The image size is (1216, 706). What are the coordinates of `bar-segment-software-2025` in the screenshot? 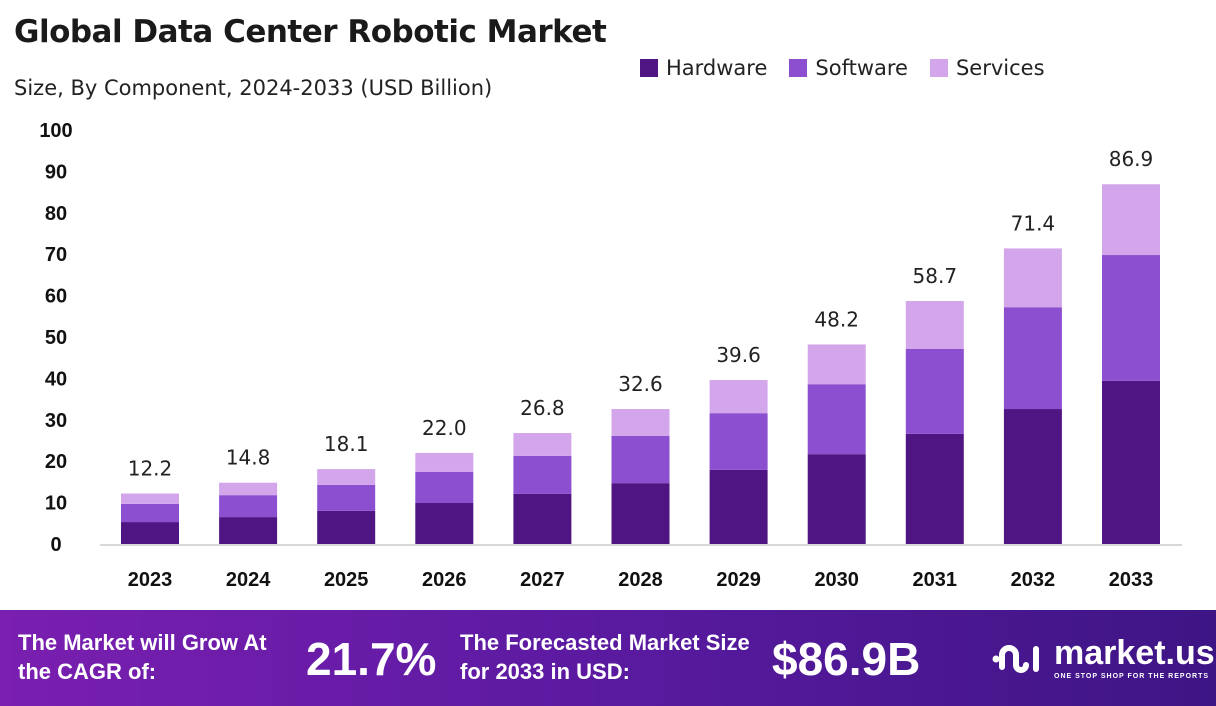 It's located at (346, 497).